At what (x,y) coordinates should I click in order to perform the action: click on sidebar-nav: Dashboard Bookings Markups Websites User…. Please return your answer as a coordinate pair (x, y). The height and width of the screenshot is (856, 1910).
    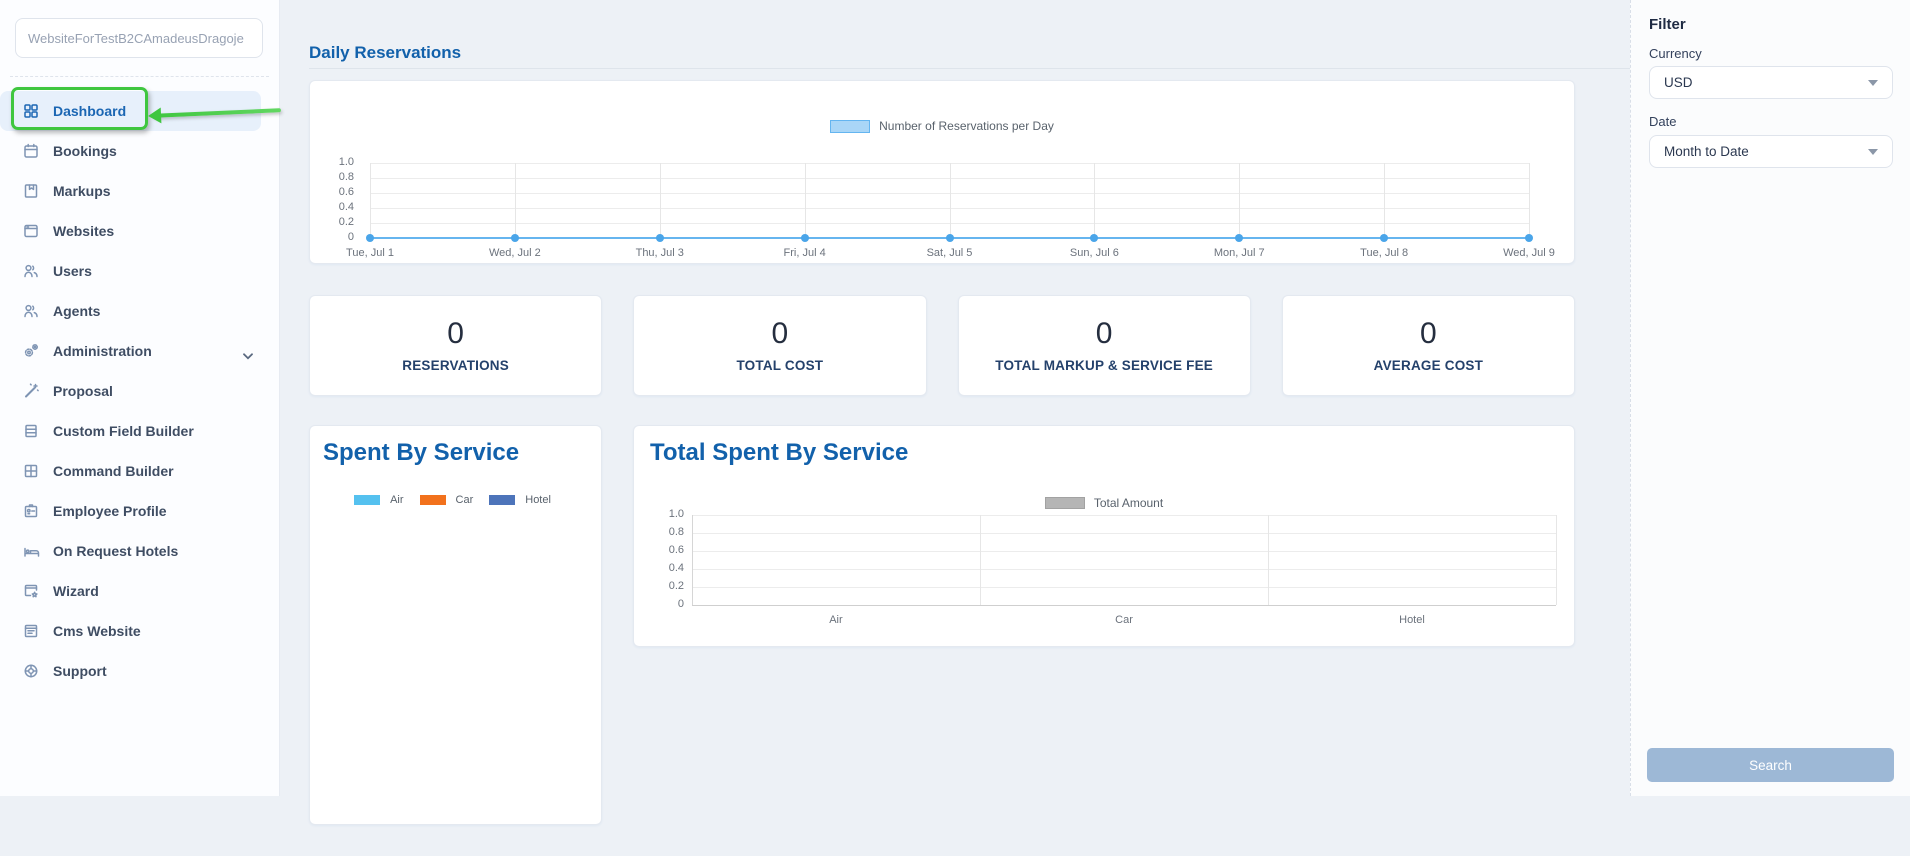
    Looking at the image, I should click on (139, 391).